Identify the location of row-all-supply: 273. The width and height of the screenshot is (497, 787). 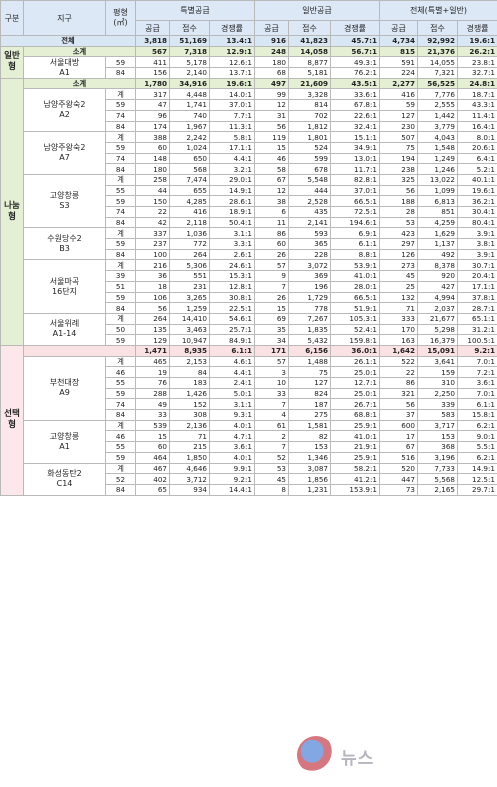
(398, 265).